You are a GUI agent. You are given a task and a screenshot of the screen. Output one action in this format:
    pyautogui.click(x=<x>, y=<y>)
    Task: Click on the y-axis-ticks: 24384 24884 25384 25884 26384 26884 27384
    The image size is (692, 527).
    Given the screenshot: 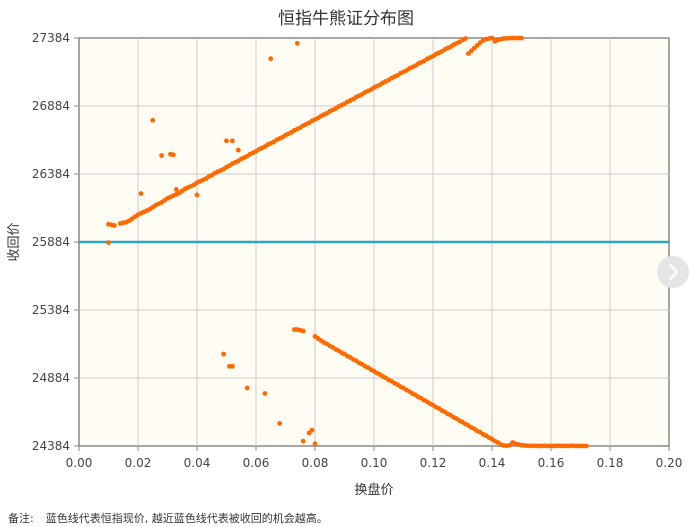 What is the action you would take?
    pyautogui.click(x=55, y=242)
    